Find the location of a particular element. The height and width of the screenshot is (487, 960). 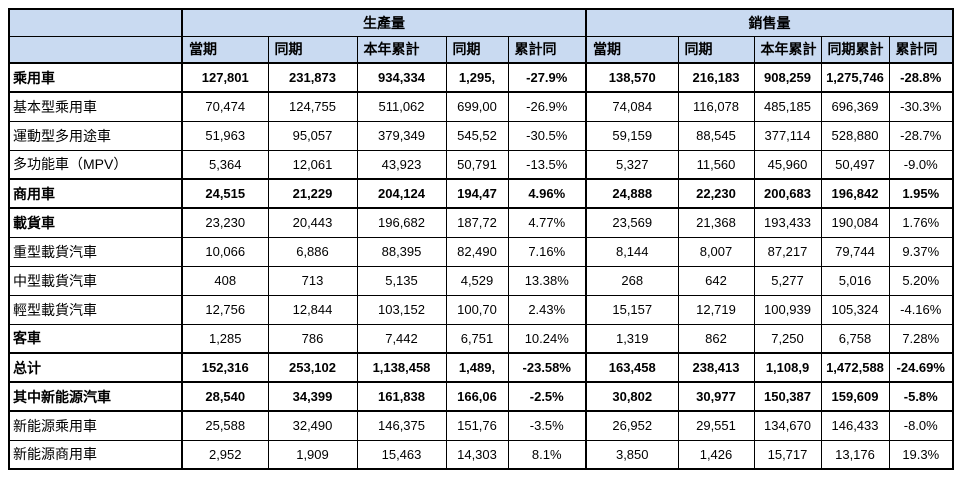

value-cell: 713 is located at coordinates (312, 280).